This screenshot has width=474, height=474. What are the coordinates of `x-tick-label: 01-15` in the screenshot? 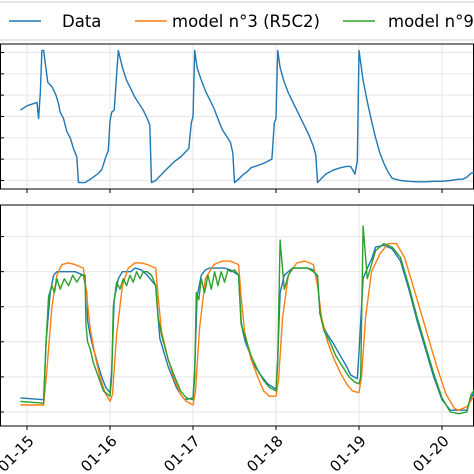 It's located at (19, 453).